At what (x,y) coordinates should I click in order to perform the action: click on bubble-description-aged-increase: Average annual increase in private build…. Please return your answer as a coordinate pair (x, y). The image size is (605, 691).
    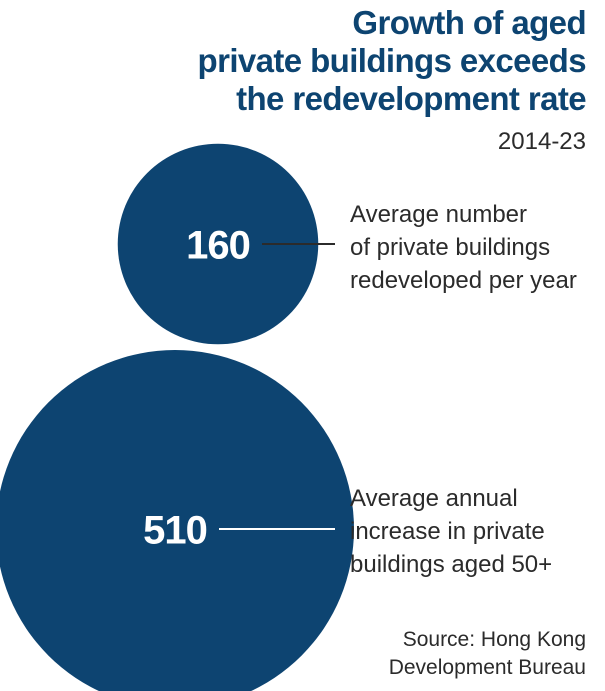
    Looking at the image, I should click on (475, 531).